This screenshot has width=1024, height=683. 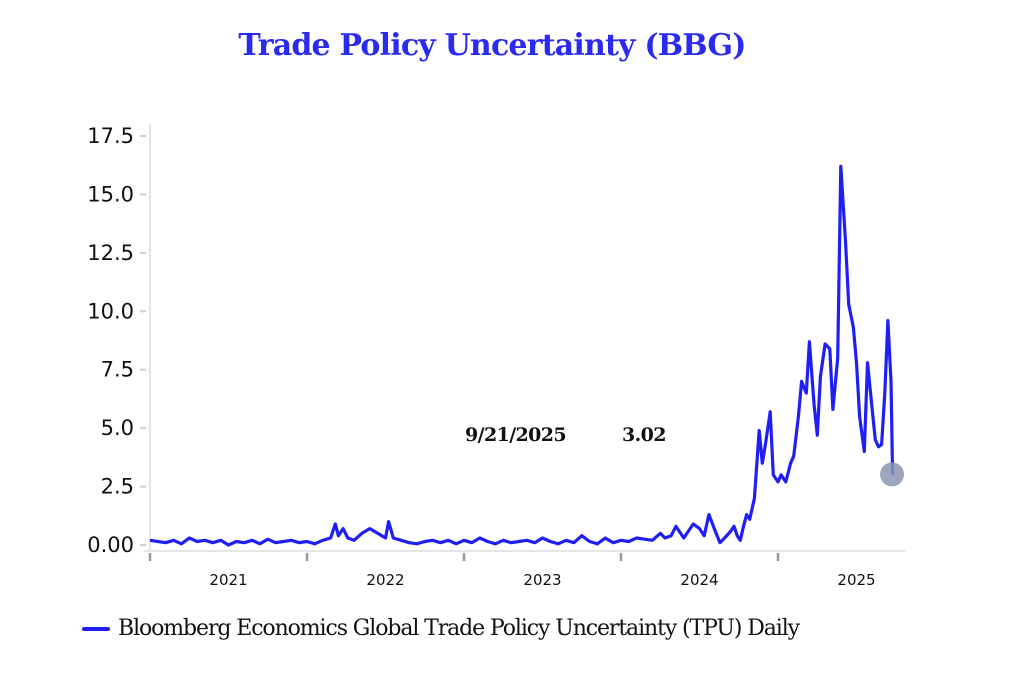 What do you see at coordinates (110, 194) in the screenshot?
I see `y-tick-label: 15.0` at bounding box center [110, 194].